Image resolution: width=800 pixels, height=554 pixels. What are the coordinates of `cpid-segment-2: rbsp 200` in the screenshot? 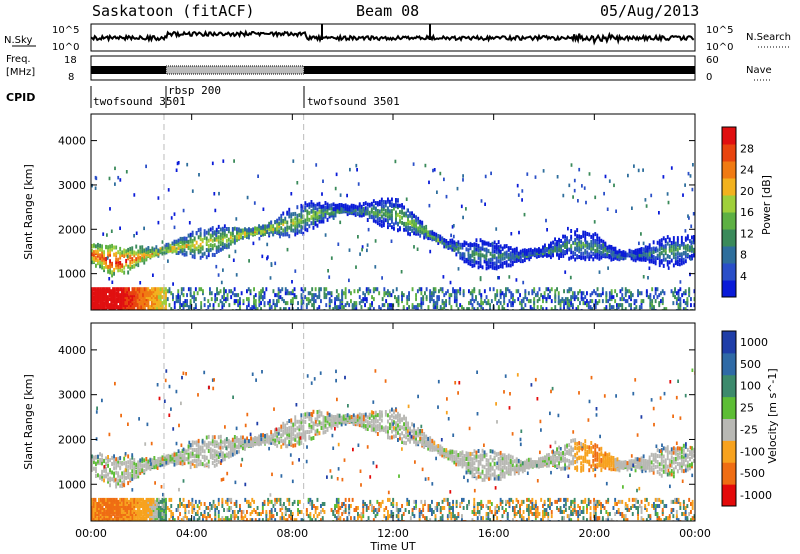 It's located at (194, 90).